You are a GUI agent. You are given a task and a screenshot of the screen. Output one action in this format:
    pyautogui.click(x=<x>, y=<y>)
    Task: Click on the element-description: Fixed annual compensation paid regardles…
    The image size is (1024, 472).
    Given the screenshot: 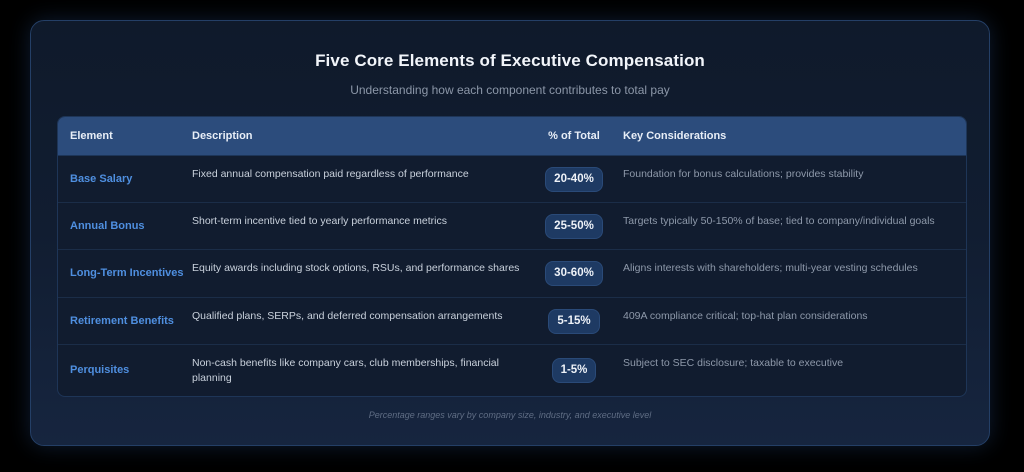 What is the action you would take?
    pyautogui.click(x=330, y=174)
    